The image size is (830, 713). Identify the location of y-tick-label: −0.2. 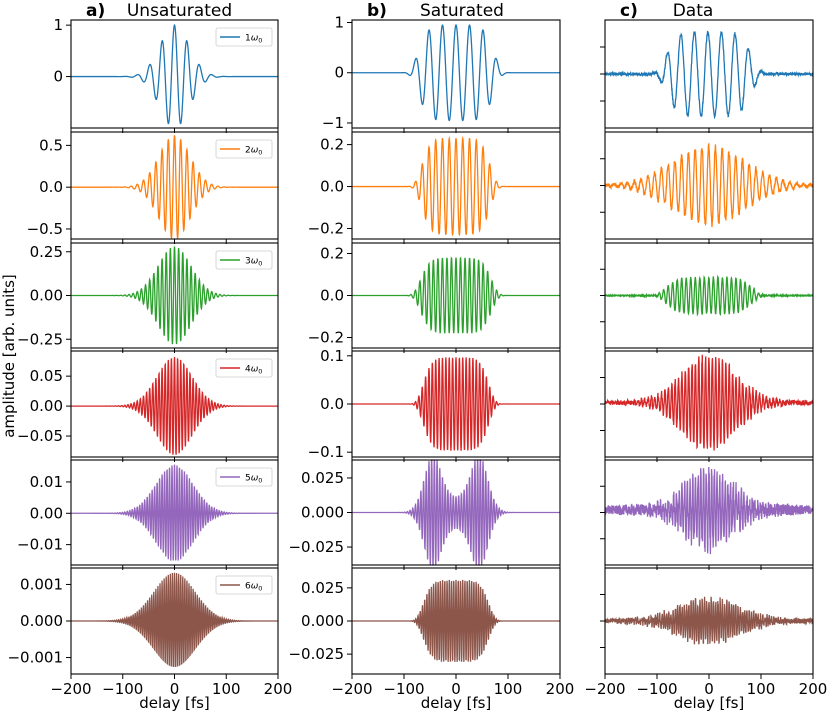
(326, 338).